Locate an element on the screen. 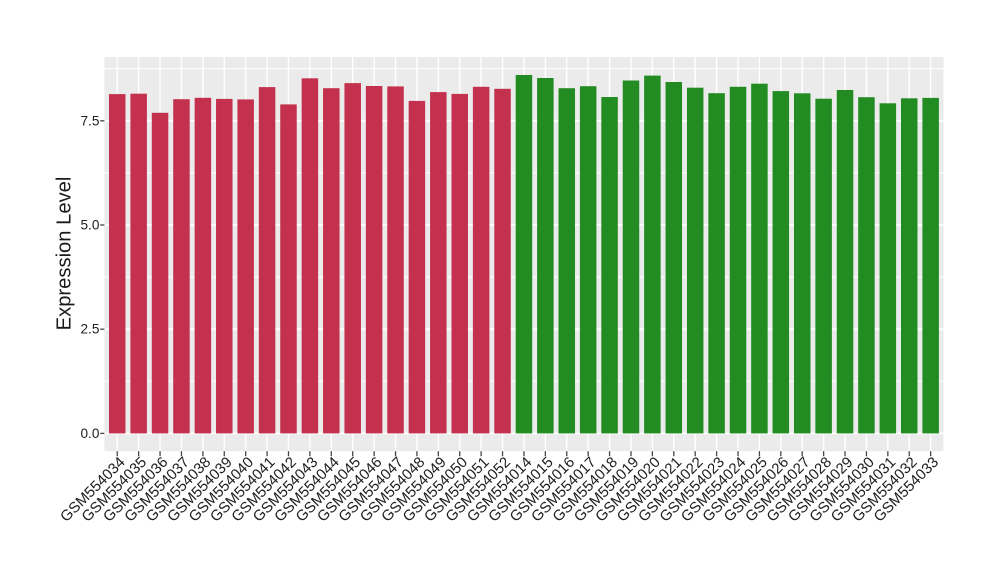  svg-text: 7.5 is located at coordinates (89, 120).